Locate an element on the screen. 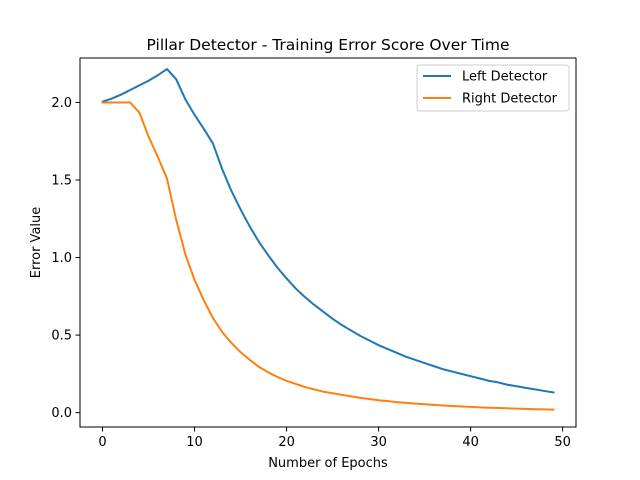  x-tick-label: 30 is located at coordinates (378, 442).